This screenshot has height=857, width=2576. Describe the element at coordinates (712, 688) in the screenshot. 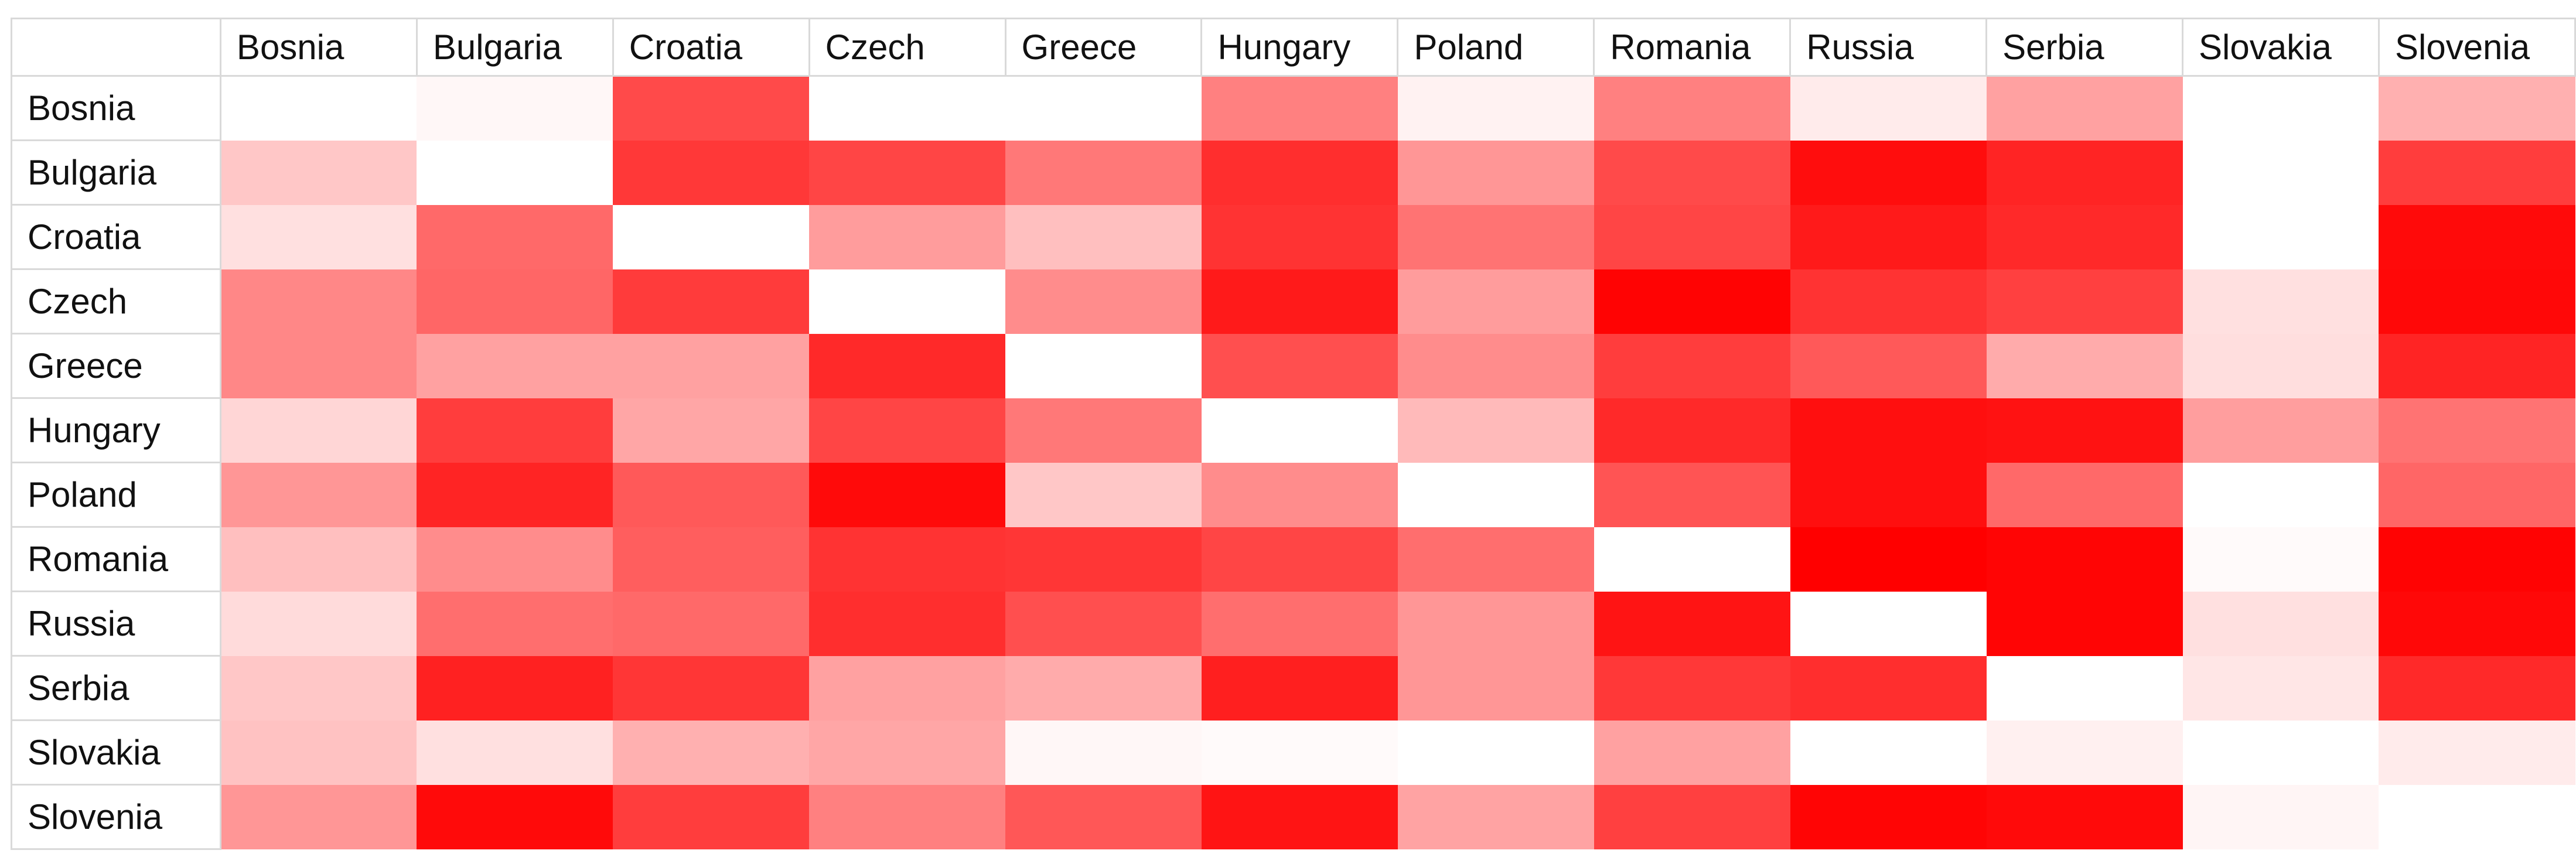

I see `cell-serbia-croatia` at that location.